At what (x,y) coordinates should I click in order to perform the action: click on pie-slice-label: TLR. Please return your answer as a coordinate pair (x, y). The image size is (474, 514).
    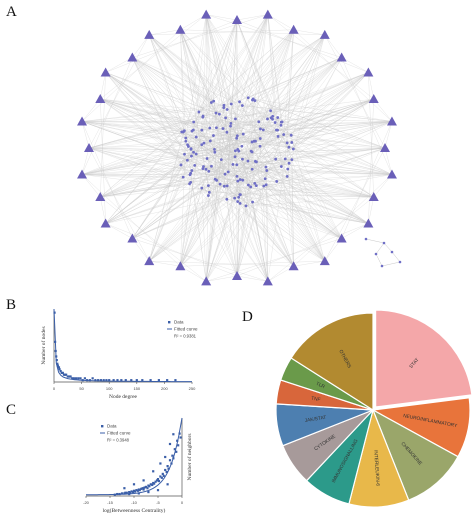
    Looking at the image, I should click on (320, 386).